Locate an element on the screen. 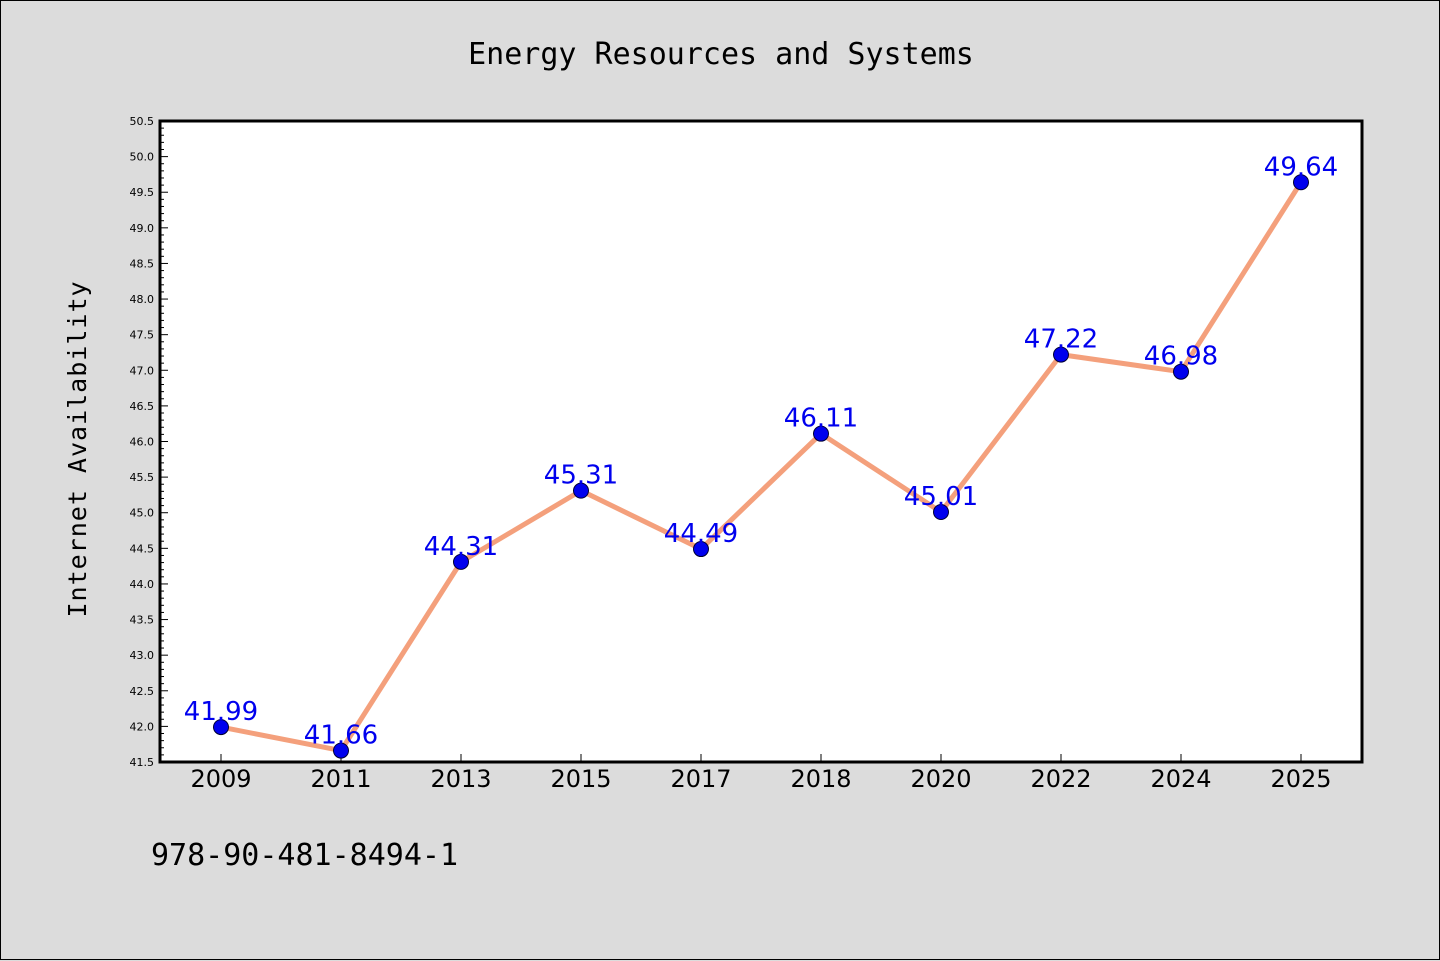  x-tick-label: 2015 is located at coordinates (580, 779).